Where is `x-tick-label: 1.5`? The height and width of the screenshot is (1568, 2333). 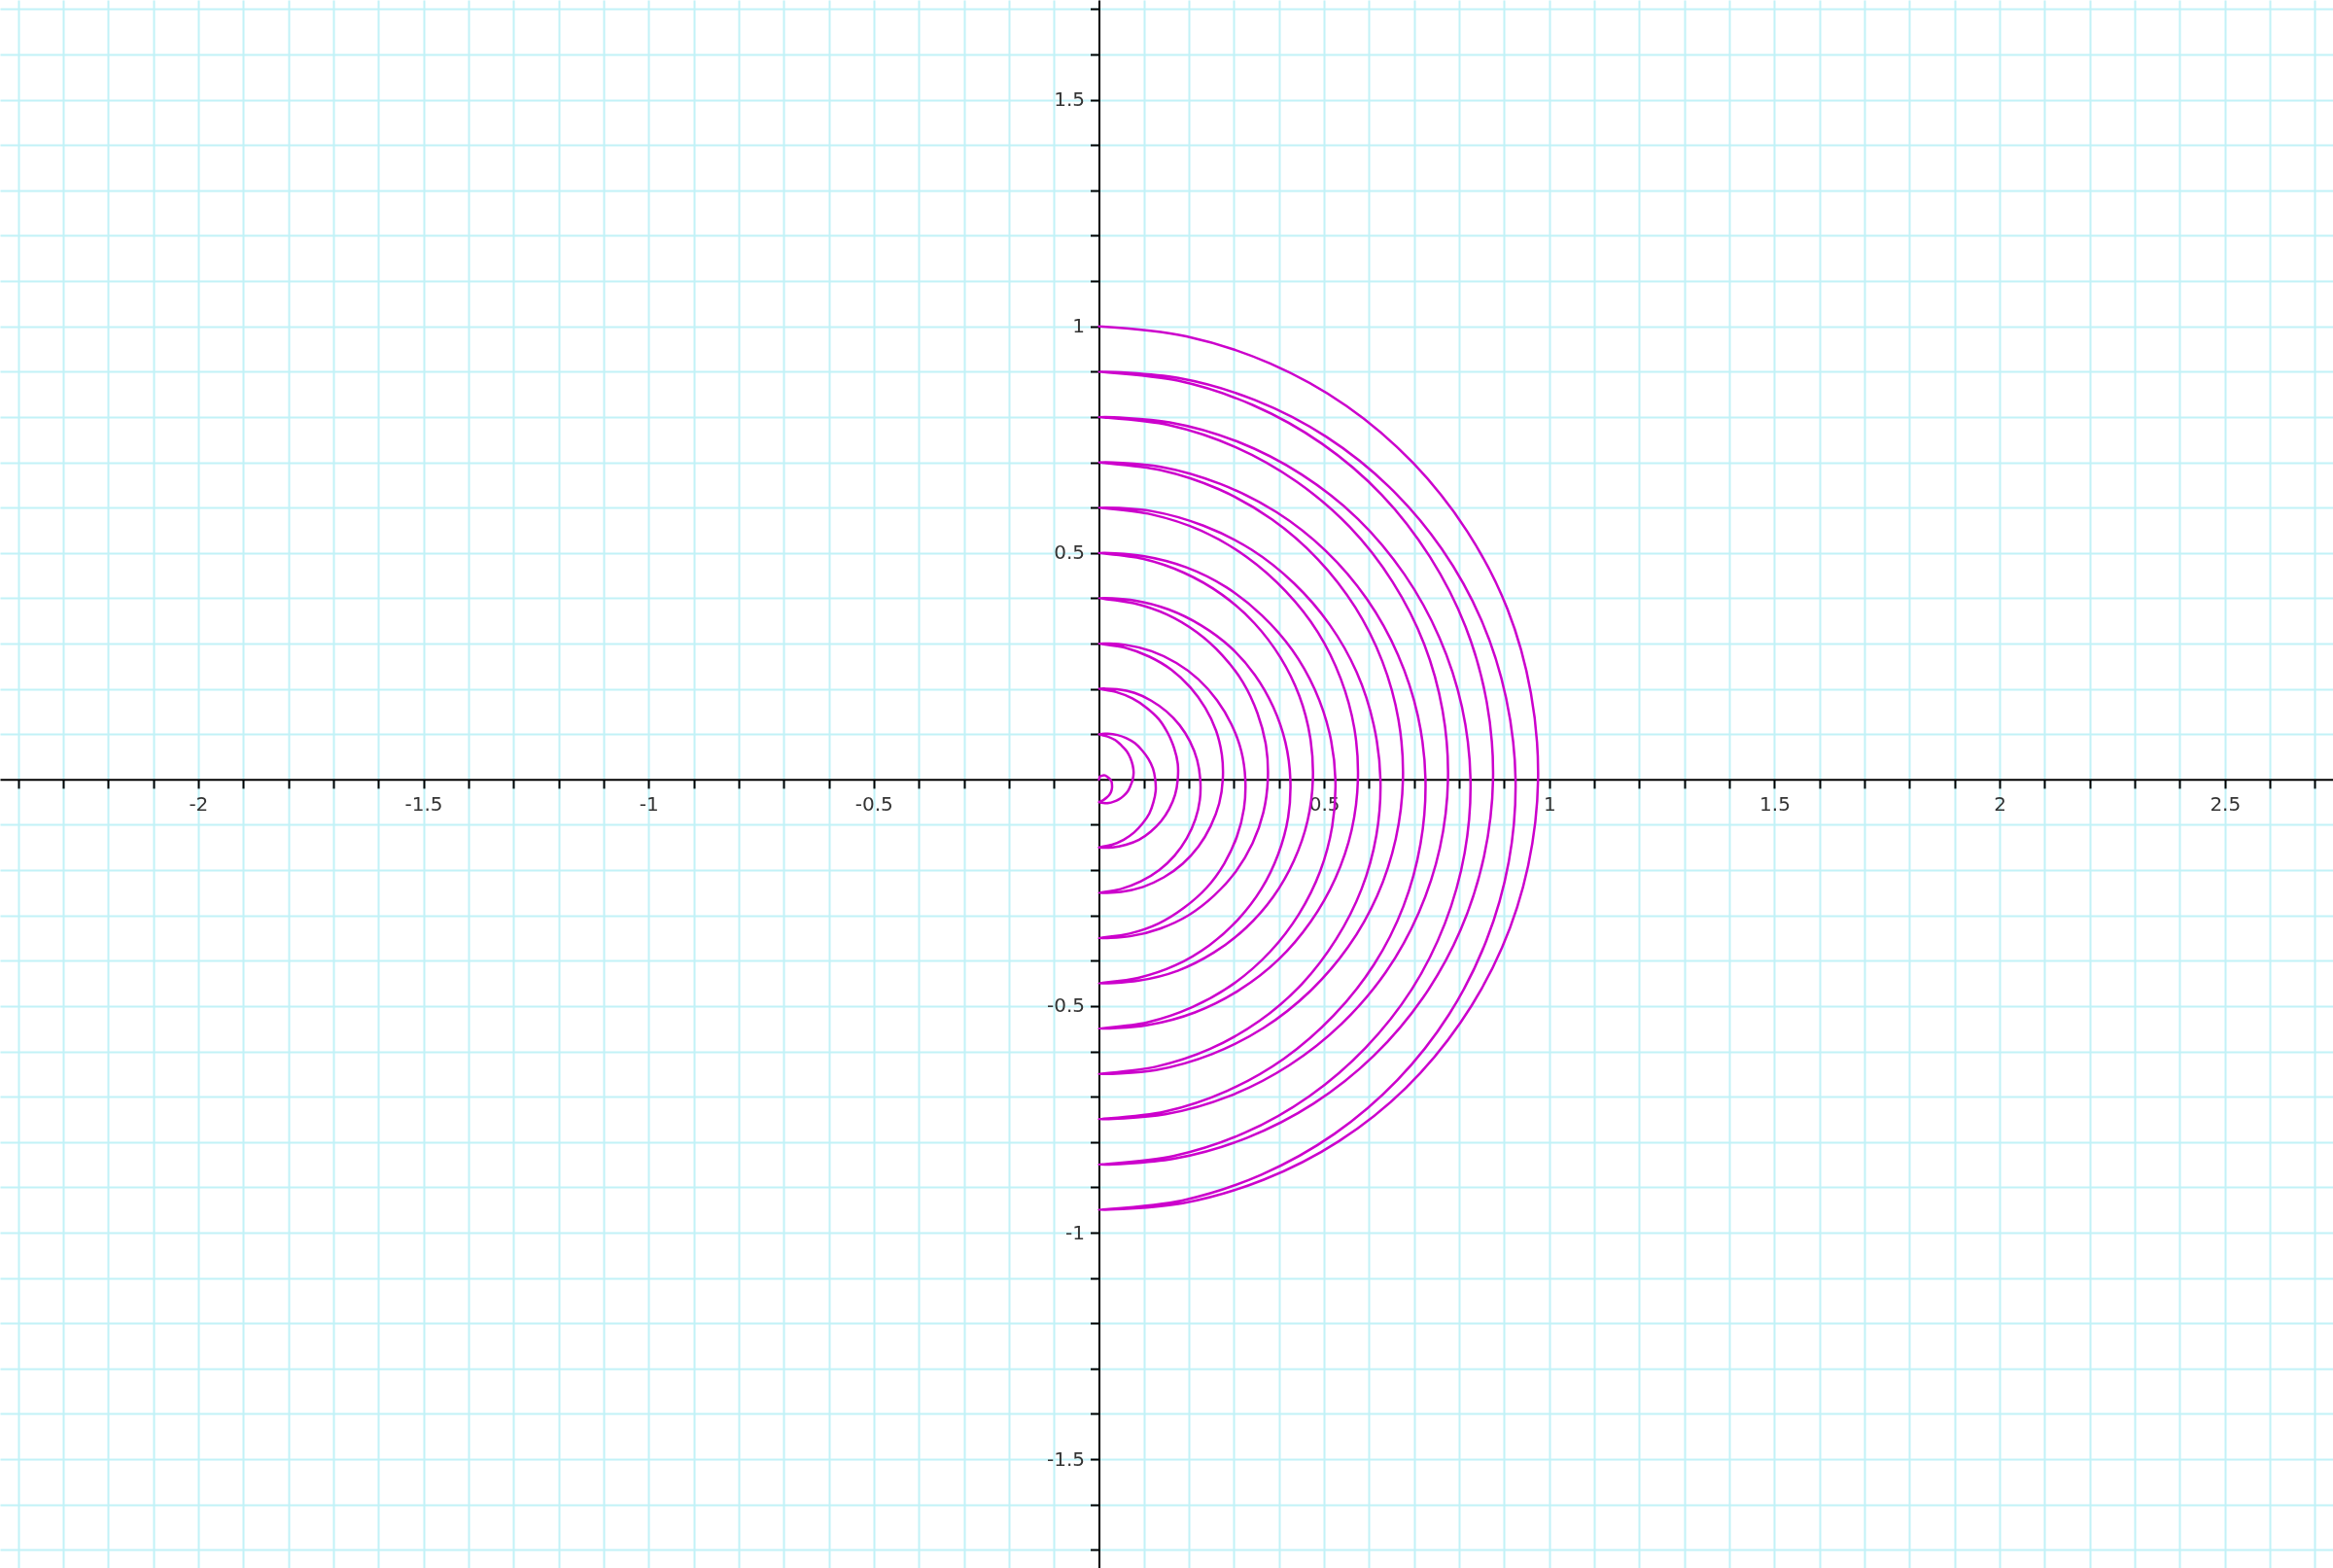
x-tick-label: 1.5 is located at coordinates (1775, 804).